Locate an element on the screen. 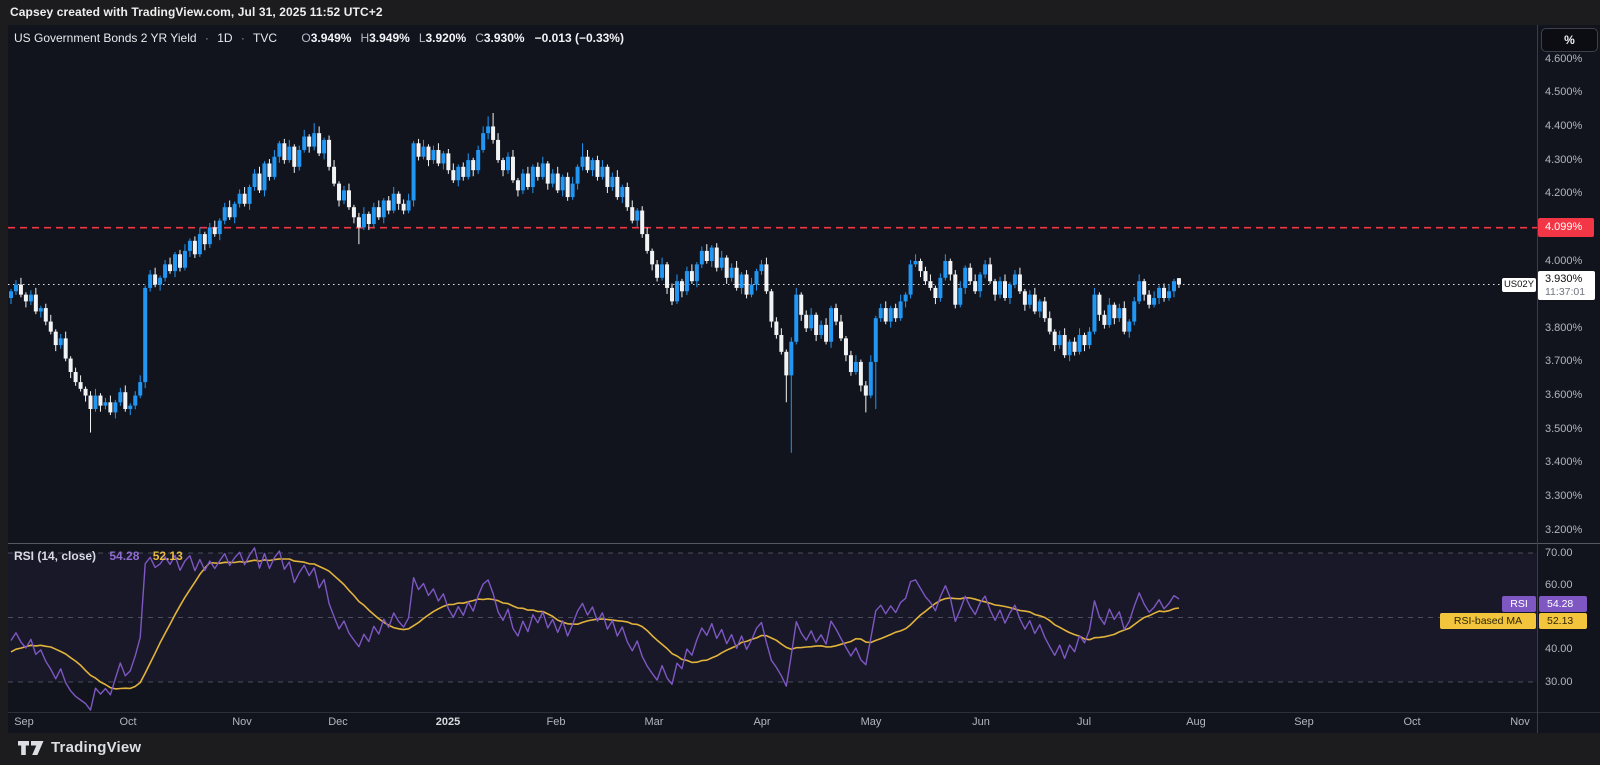 This screenshot has height=765, width=1600. rsi-tick-label: 60.00 is located at coordinates (1559, 584).